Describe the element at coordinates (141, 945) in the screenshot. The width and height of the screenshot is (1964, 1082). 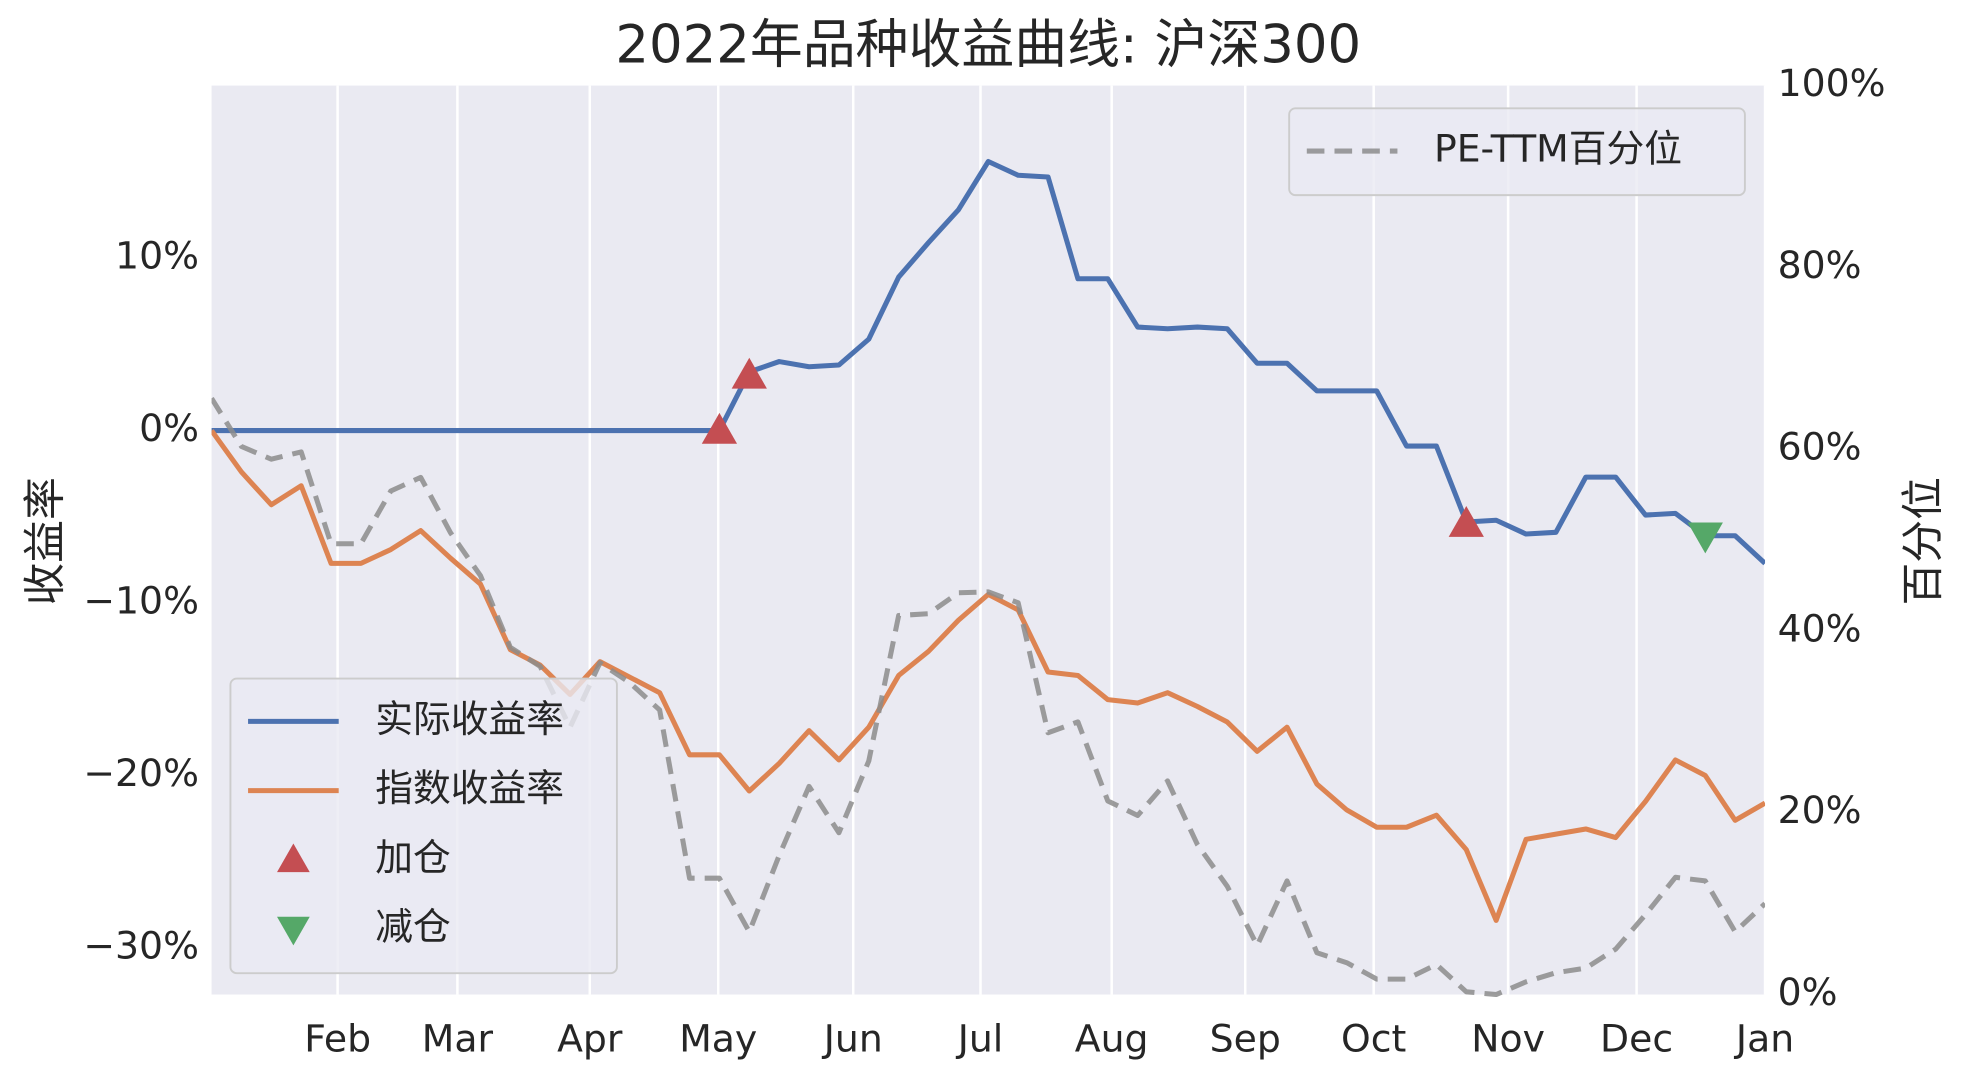
I see `y-tick-label: −30%` at that location.